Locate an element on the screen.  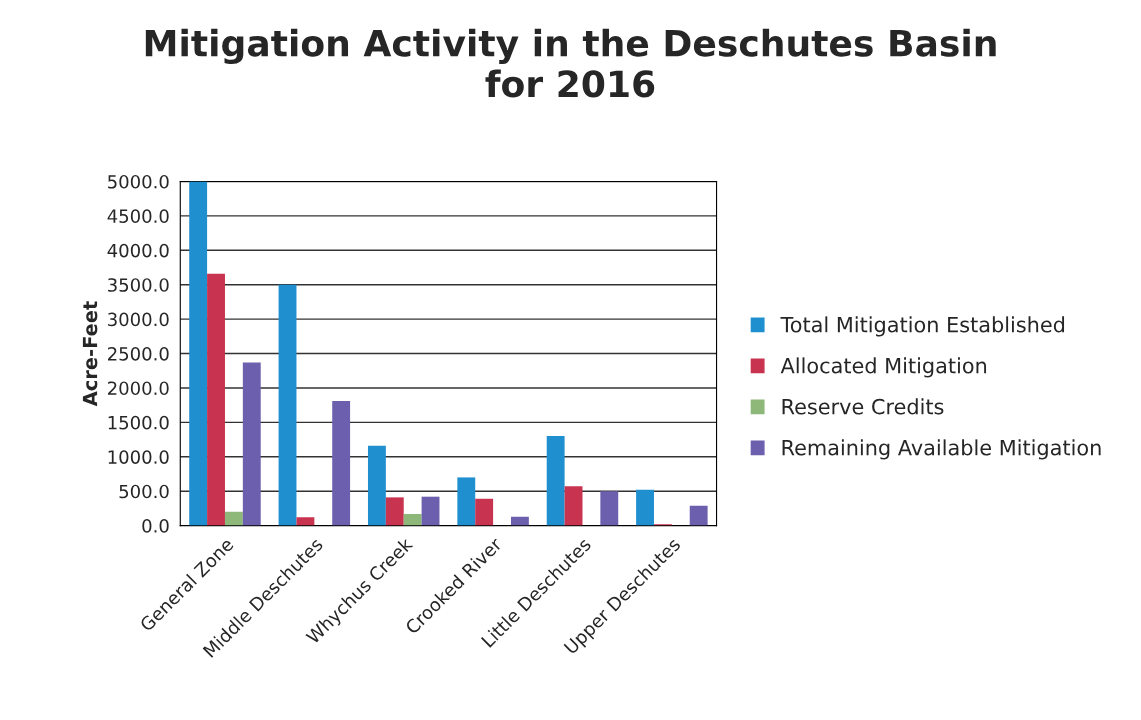
y-tick-label: 1500.0 is located at coordinates (138, 422).